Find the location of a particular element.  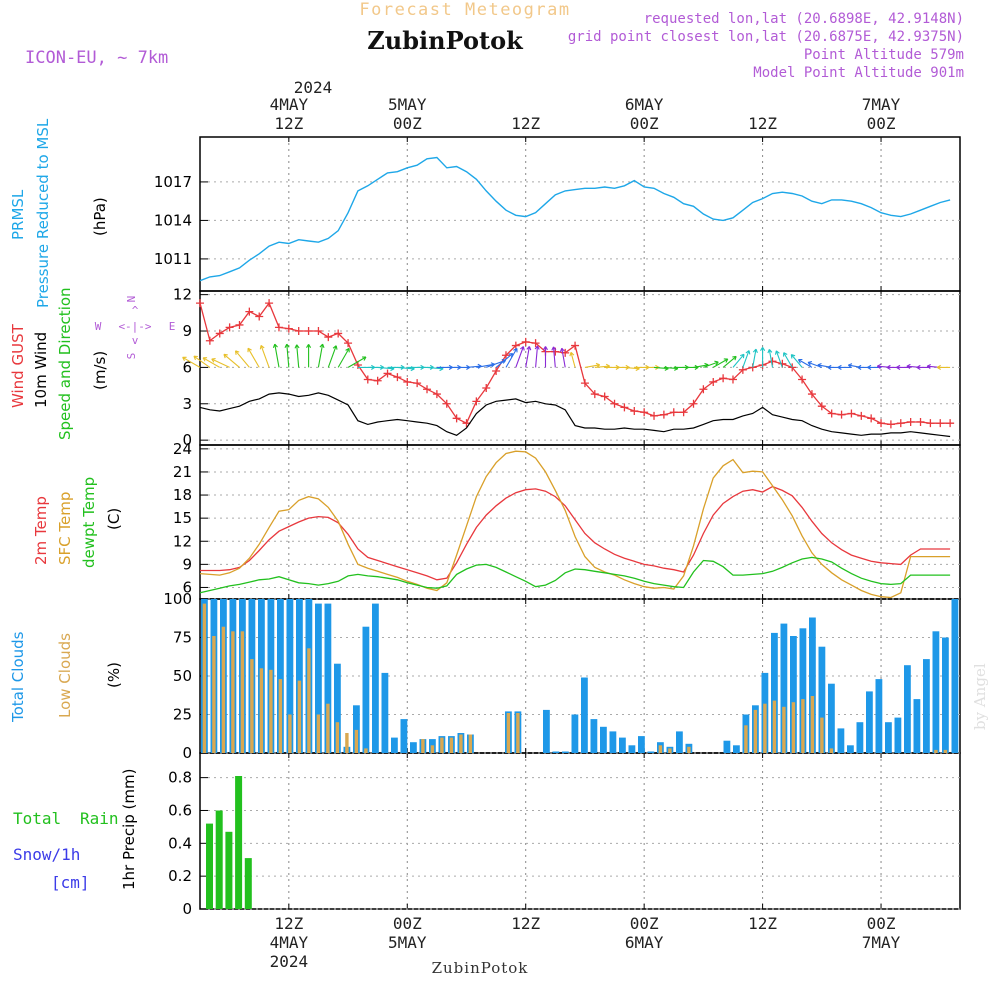

pressure-unit: (hPa) is located at coordinates (100, 216).